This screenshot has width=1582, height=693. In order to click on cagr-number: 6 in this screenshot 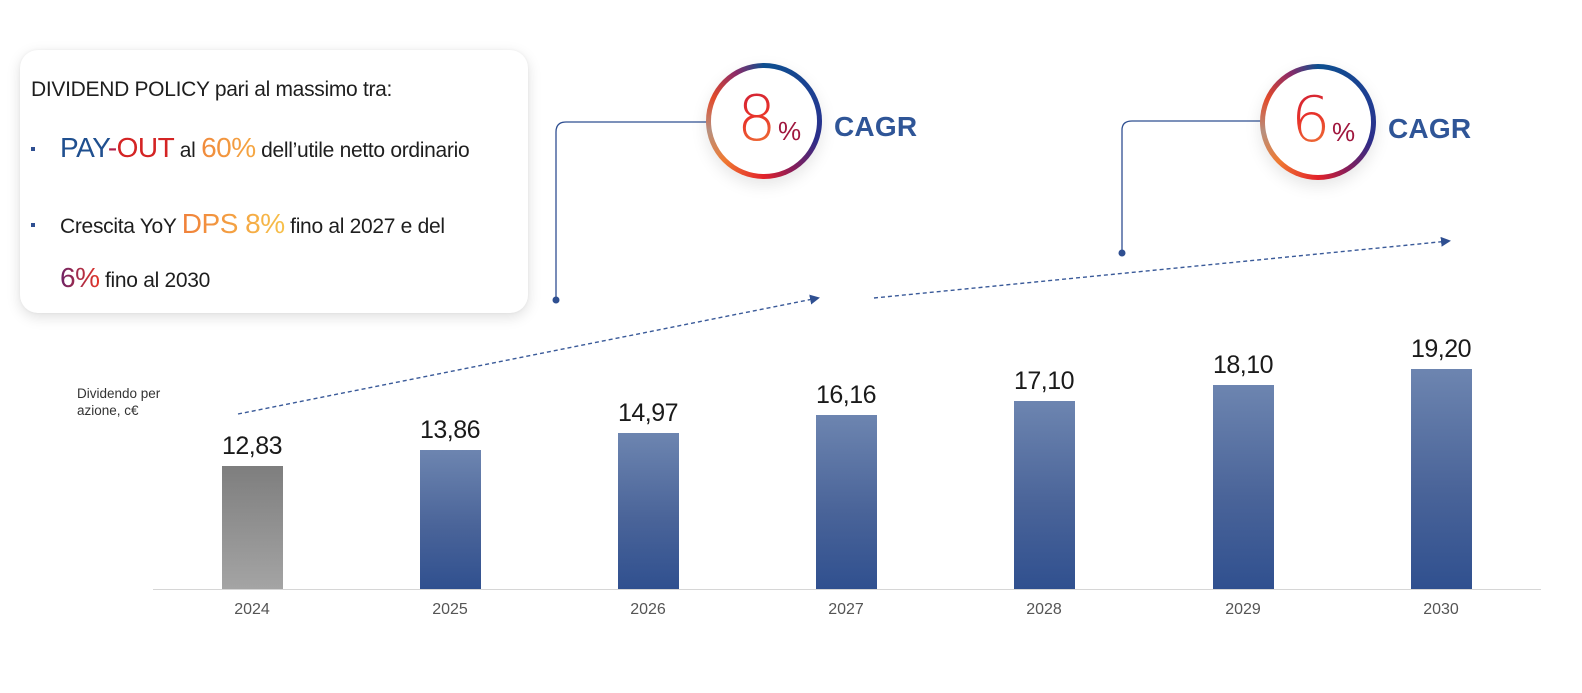, I will do `click(1311, 119)`.